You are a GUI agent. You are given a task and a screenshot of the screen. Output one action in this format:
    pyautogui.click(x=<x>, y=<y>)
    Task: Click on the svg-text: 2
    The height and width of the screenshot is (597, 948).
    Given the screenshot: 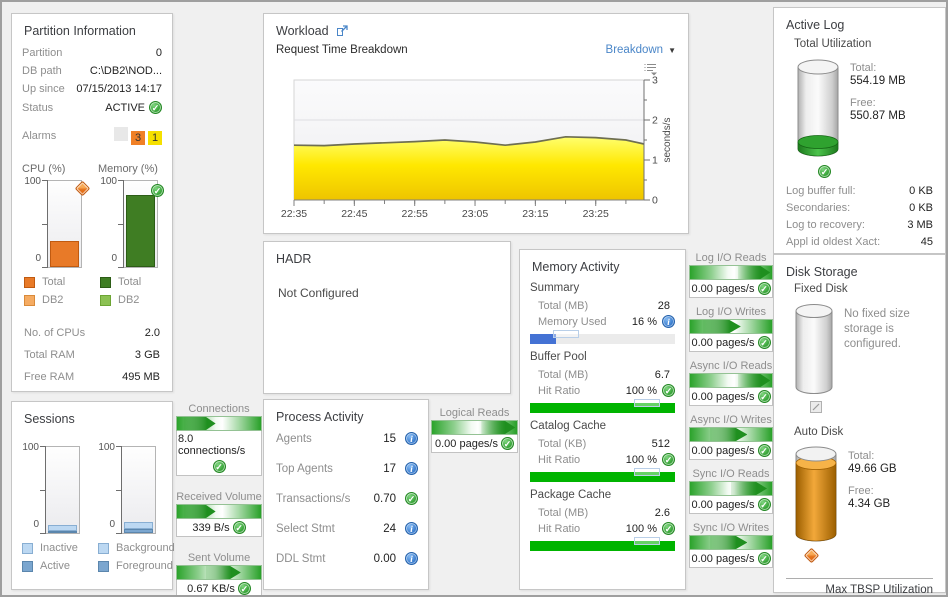 What is the action you would take?
    pyautogui.click(x=655, y=121)
    